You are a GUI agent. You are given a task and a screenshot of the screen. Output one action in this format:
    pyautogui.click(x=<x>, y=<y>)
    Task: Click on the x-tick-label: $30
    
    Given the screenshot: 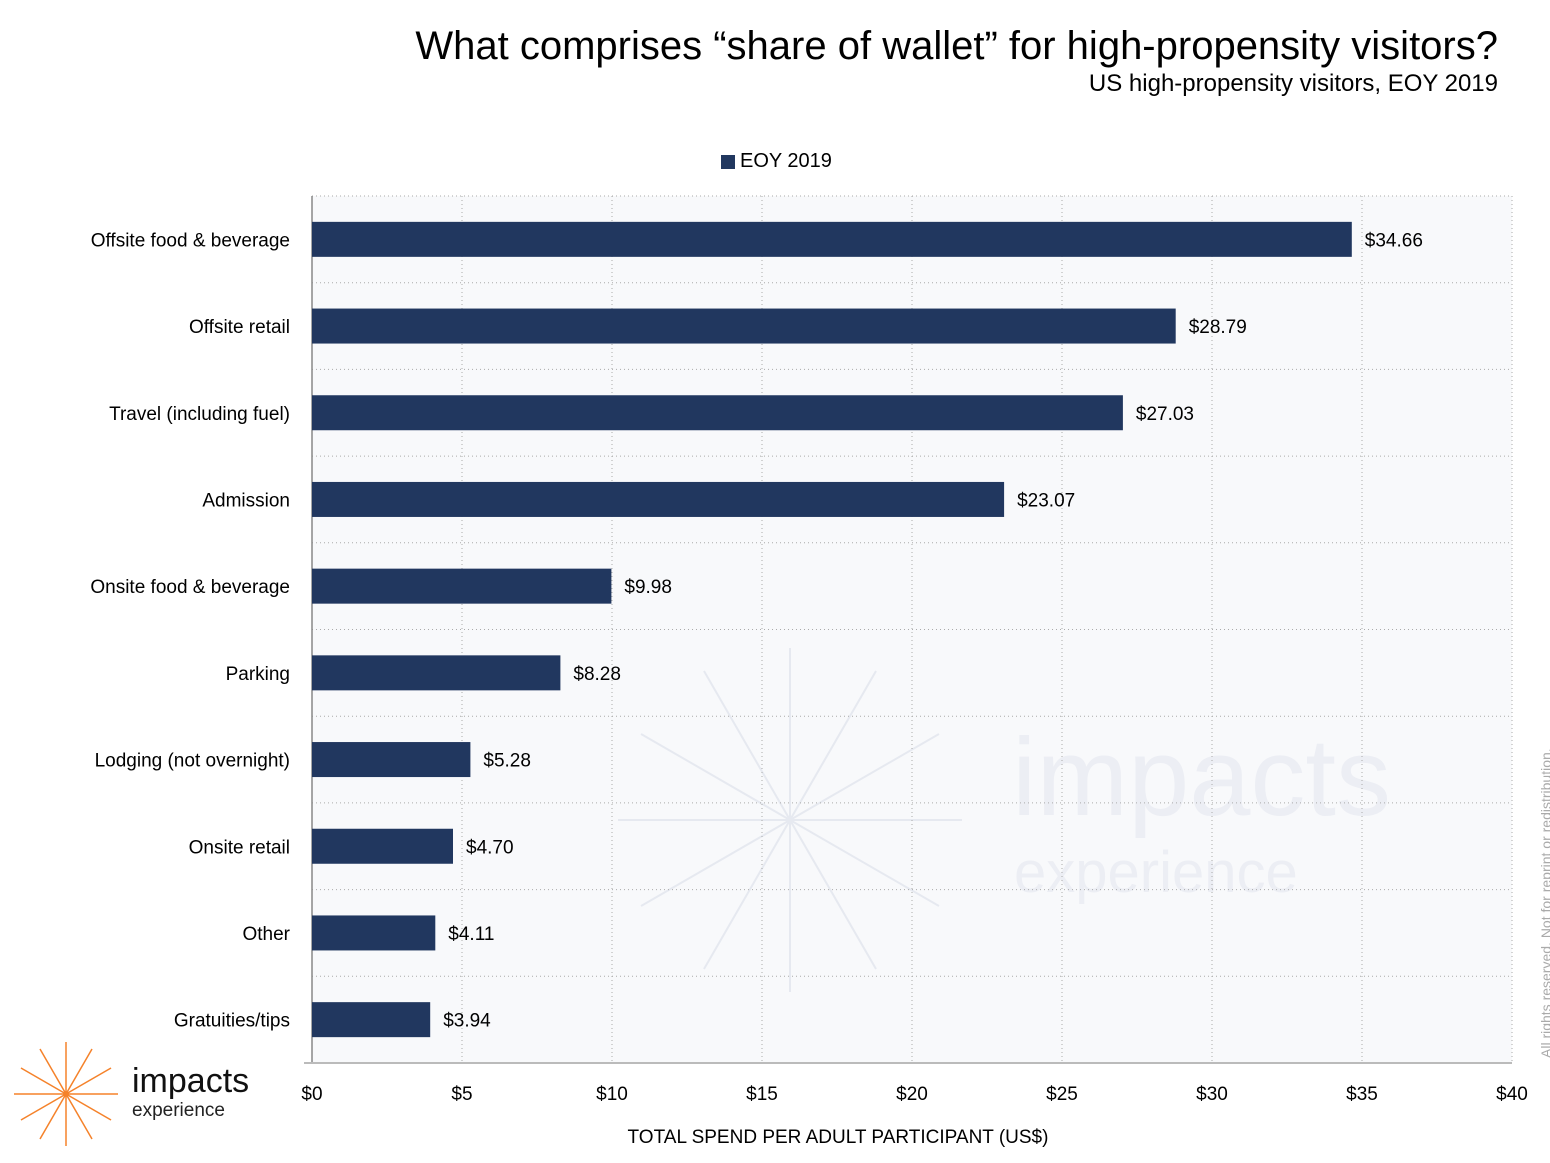 What is the action you would take?
    pyautogui.click(x=1212, y=1094)
    